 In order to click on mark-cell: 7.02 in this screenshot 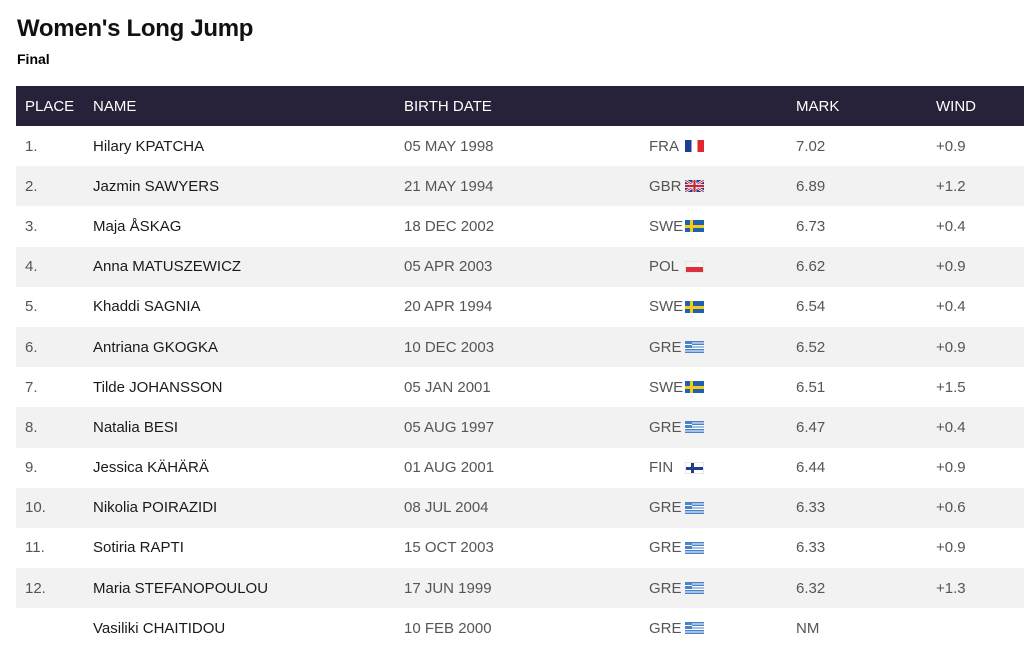, I will do `click(811, 146)`.